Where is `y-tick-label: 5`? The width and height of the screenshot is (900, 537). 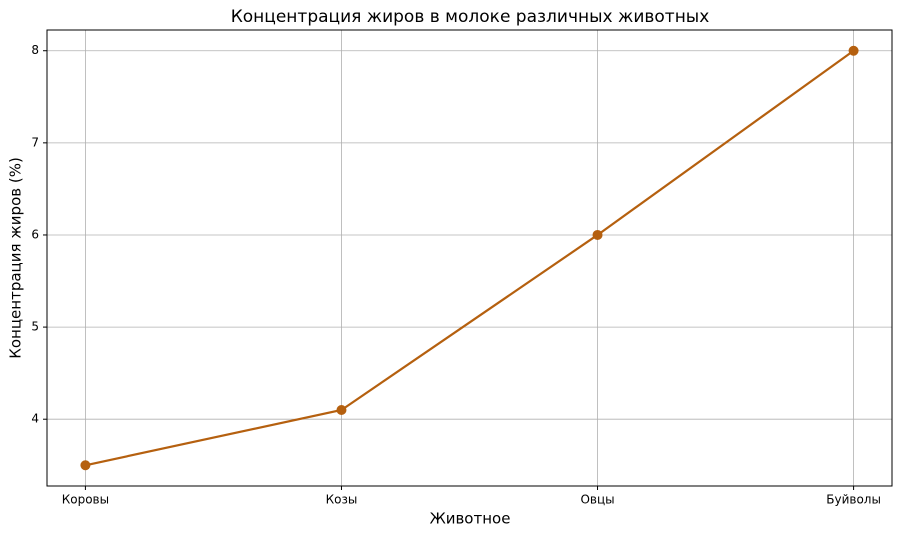 y-tick-label: 5 is located at coordinates (35, 327).